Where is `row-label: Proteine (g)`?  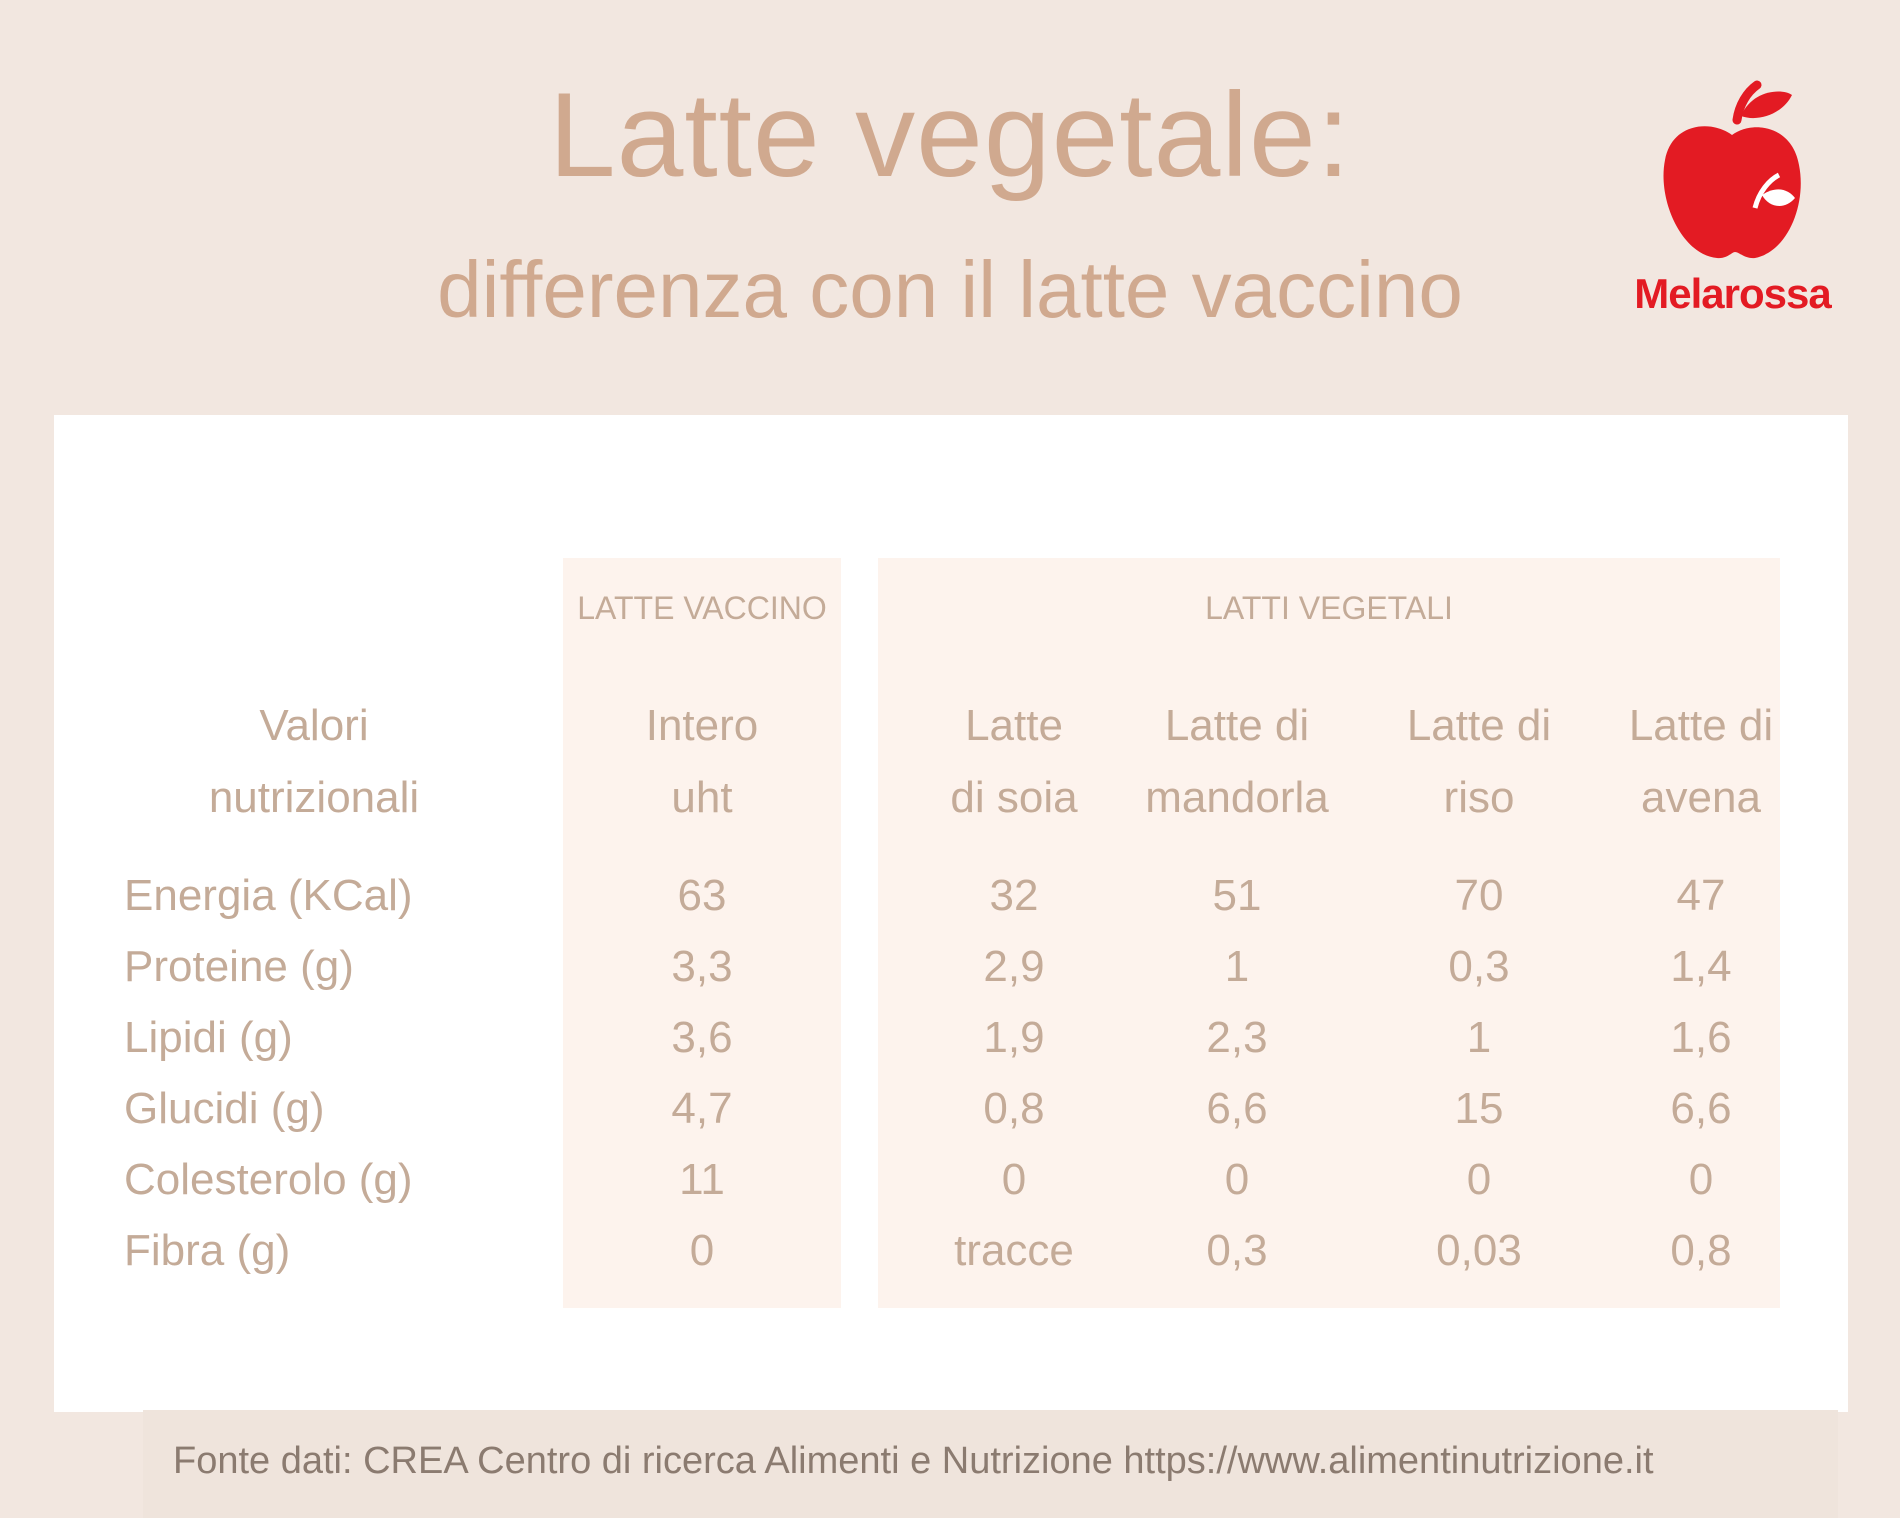 row-label: Proteine (g) is located at coordinates (239, 966).